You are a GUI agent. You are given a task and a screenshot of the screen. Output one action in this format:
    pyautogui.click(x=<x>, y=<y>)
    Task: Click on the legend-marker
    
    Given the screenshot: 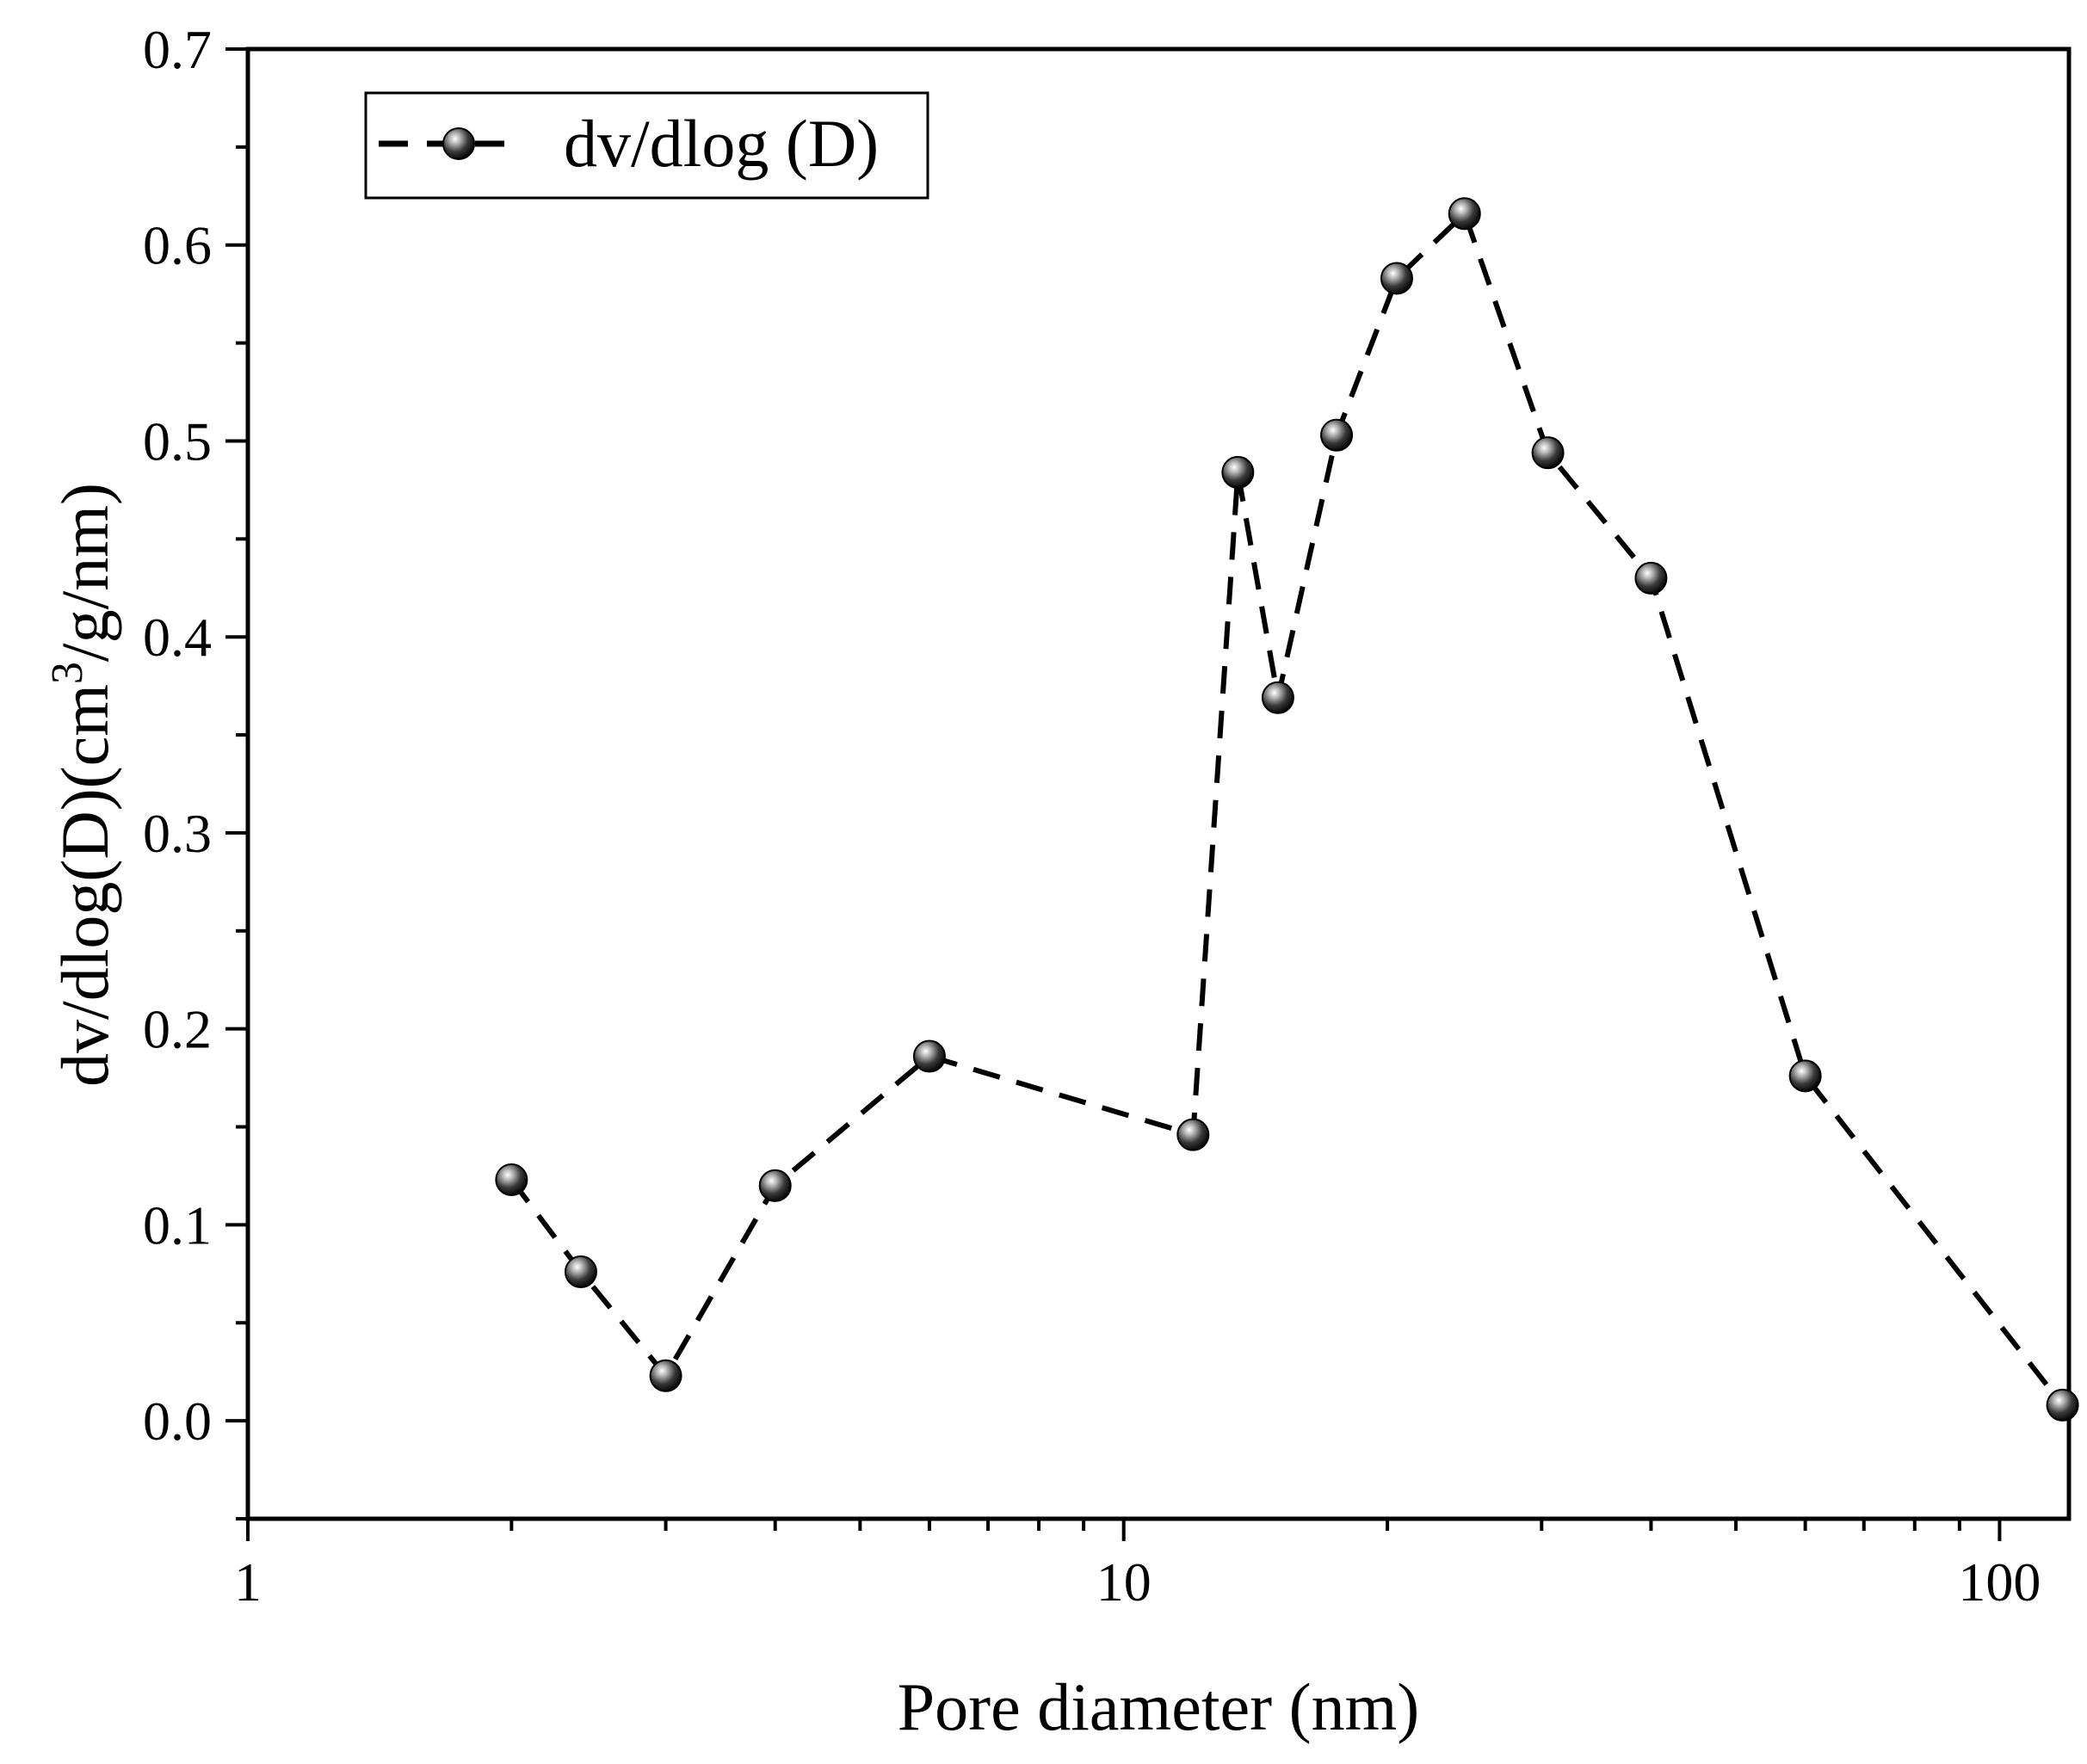 What is the action you would take?
    pyautogui.click(x=458, y=143)
    